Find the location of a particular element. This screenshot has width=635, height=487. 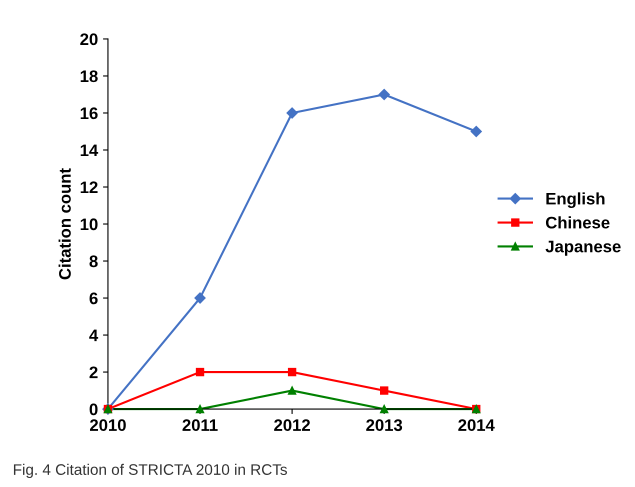

y-tick-label: 4 is located at coordinates (93, 336).